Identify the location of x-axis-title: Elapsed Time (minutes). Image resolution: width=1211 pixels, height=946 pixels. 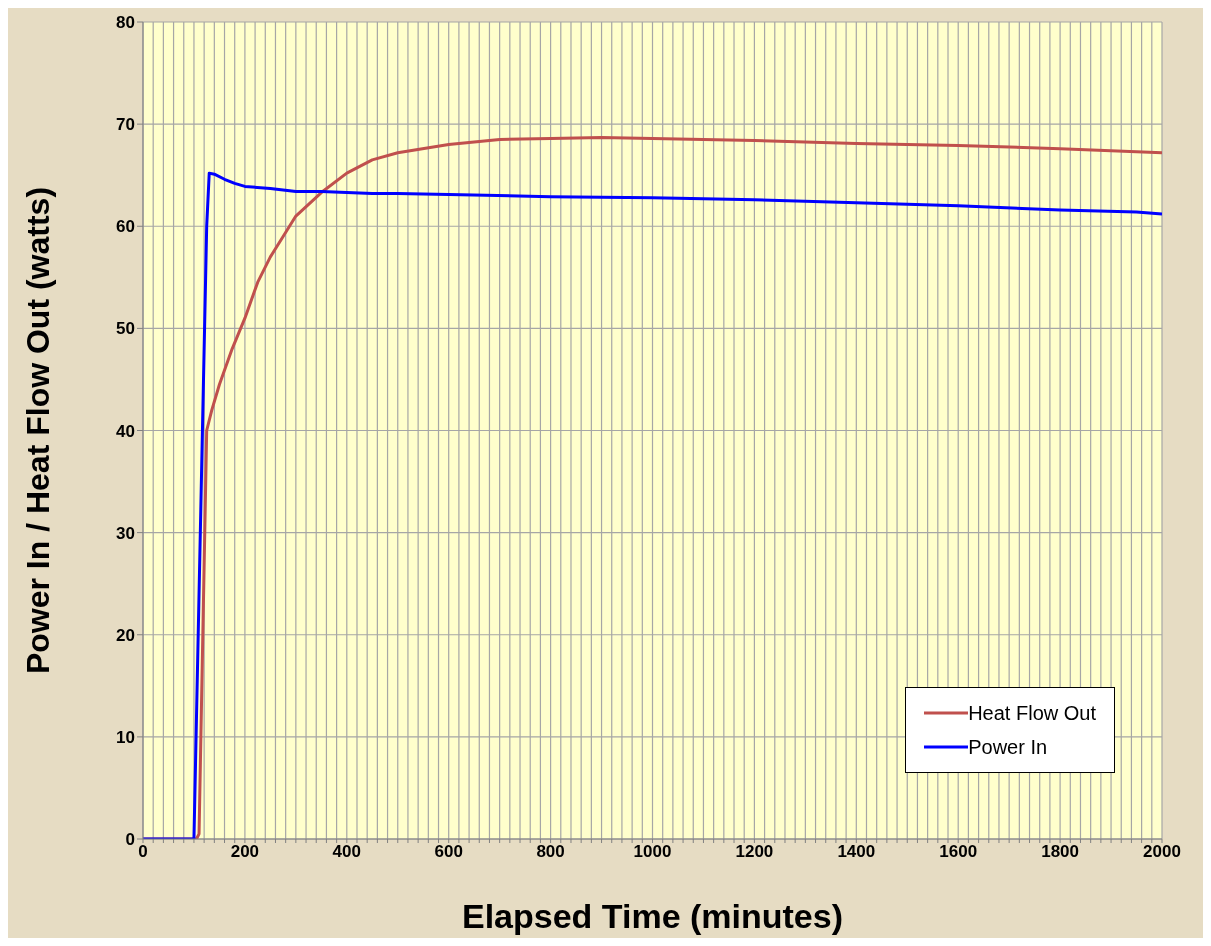
(652, 916).